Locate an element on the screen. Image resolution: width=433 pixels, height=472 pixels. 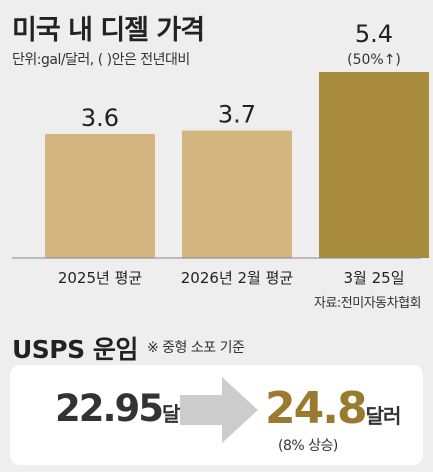
category-label-2: 2026년 2월 평균 is located at coordinates (237, 278).